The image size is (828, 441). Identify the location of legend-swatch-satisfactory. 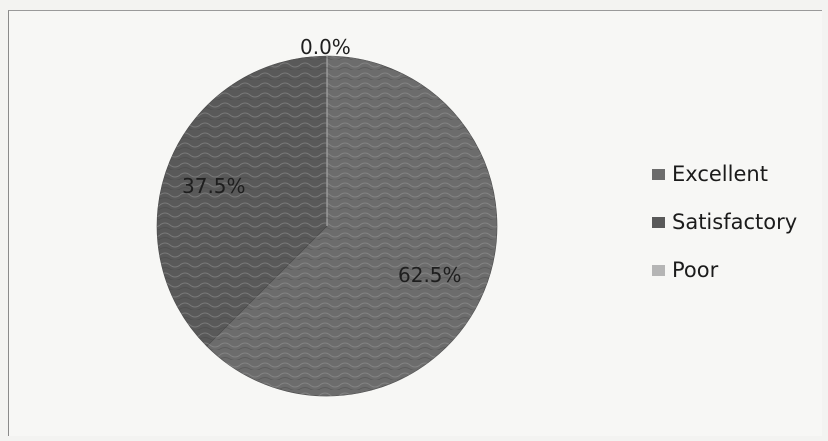
(658, 222).